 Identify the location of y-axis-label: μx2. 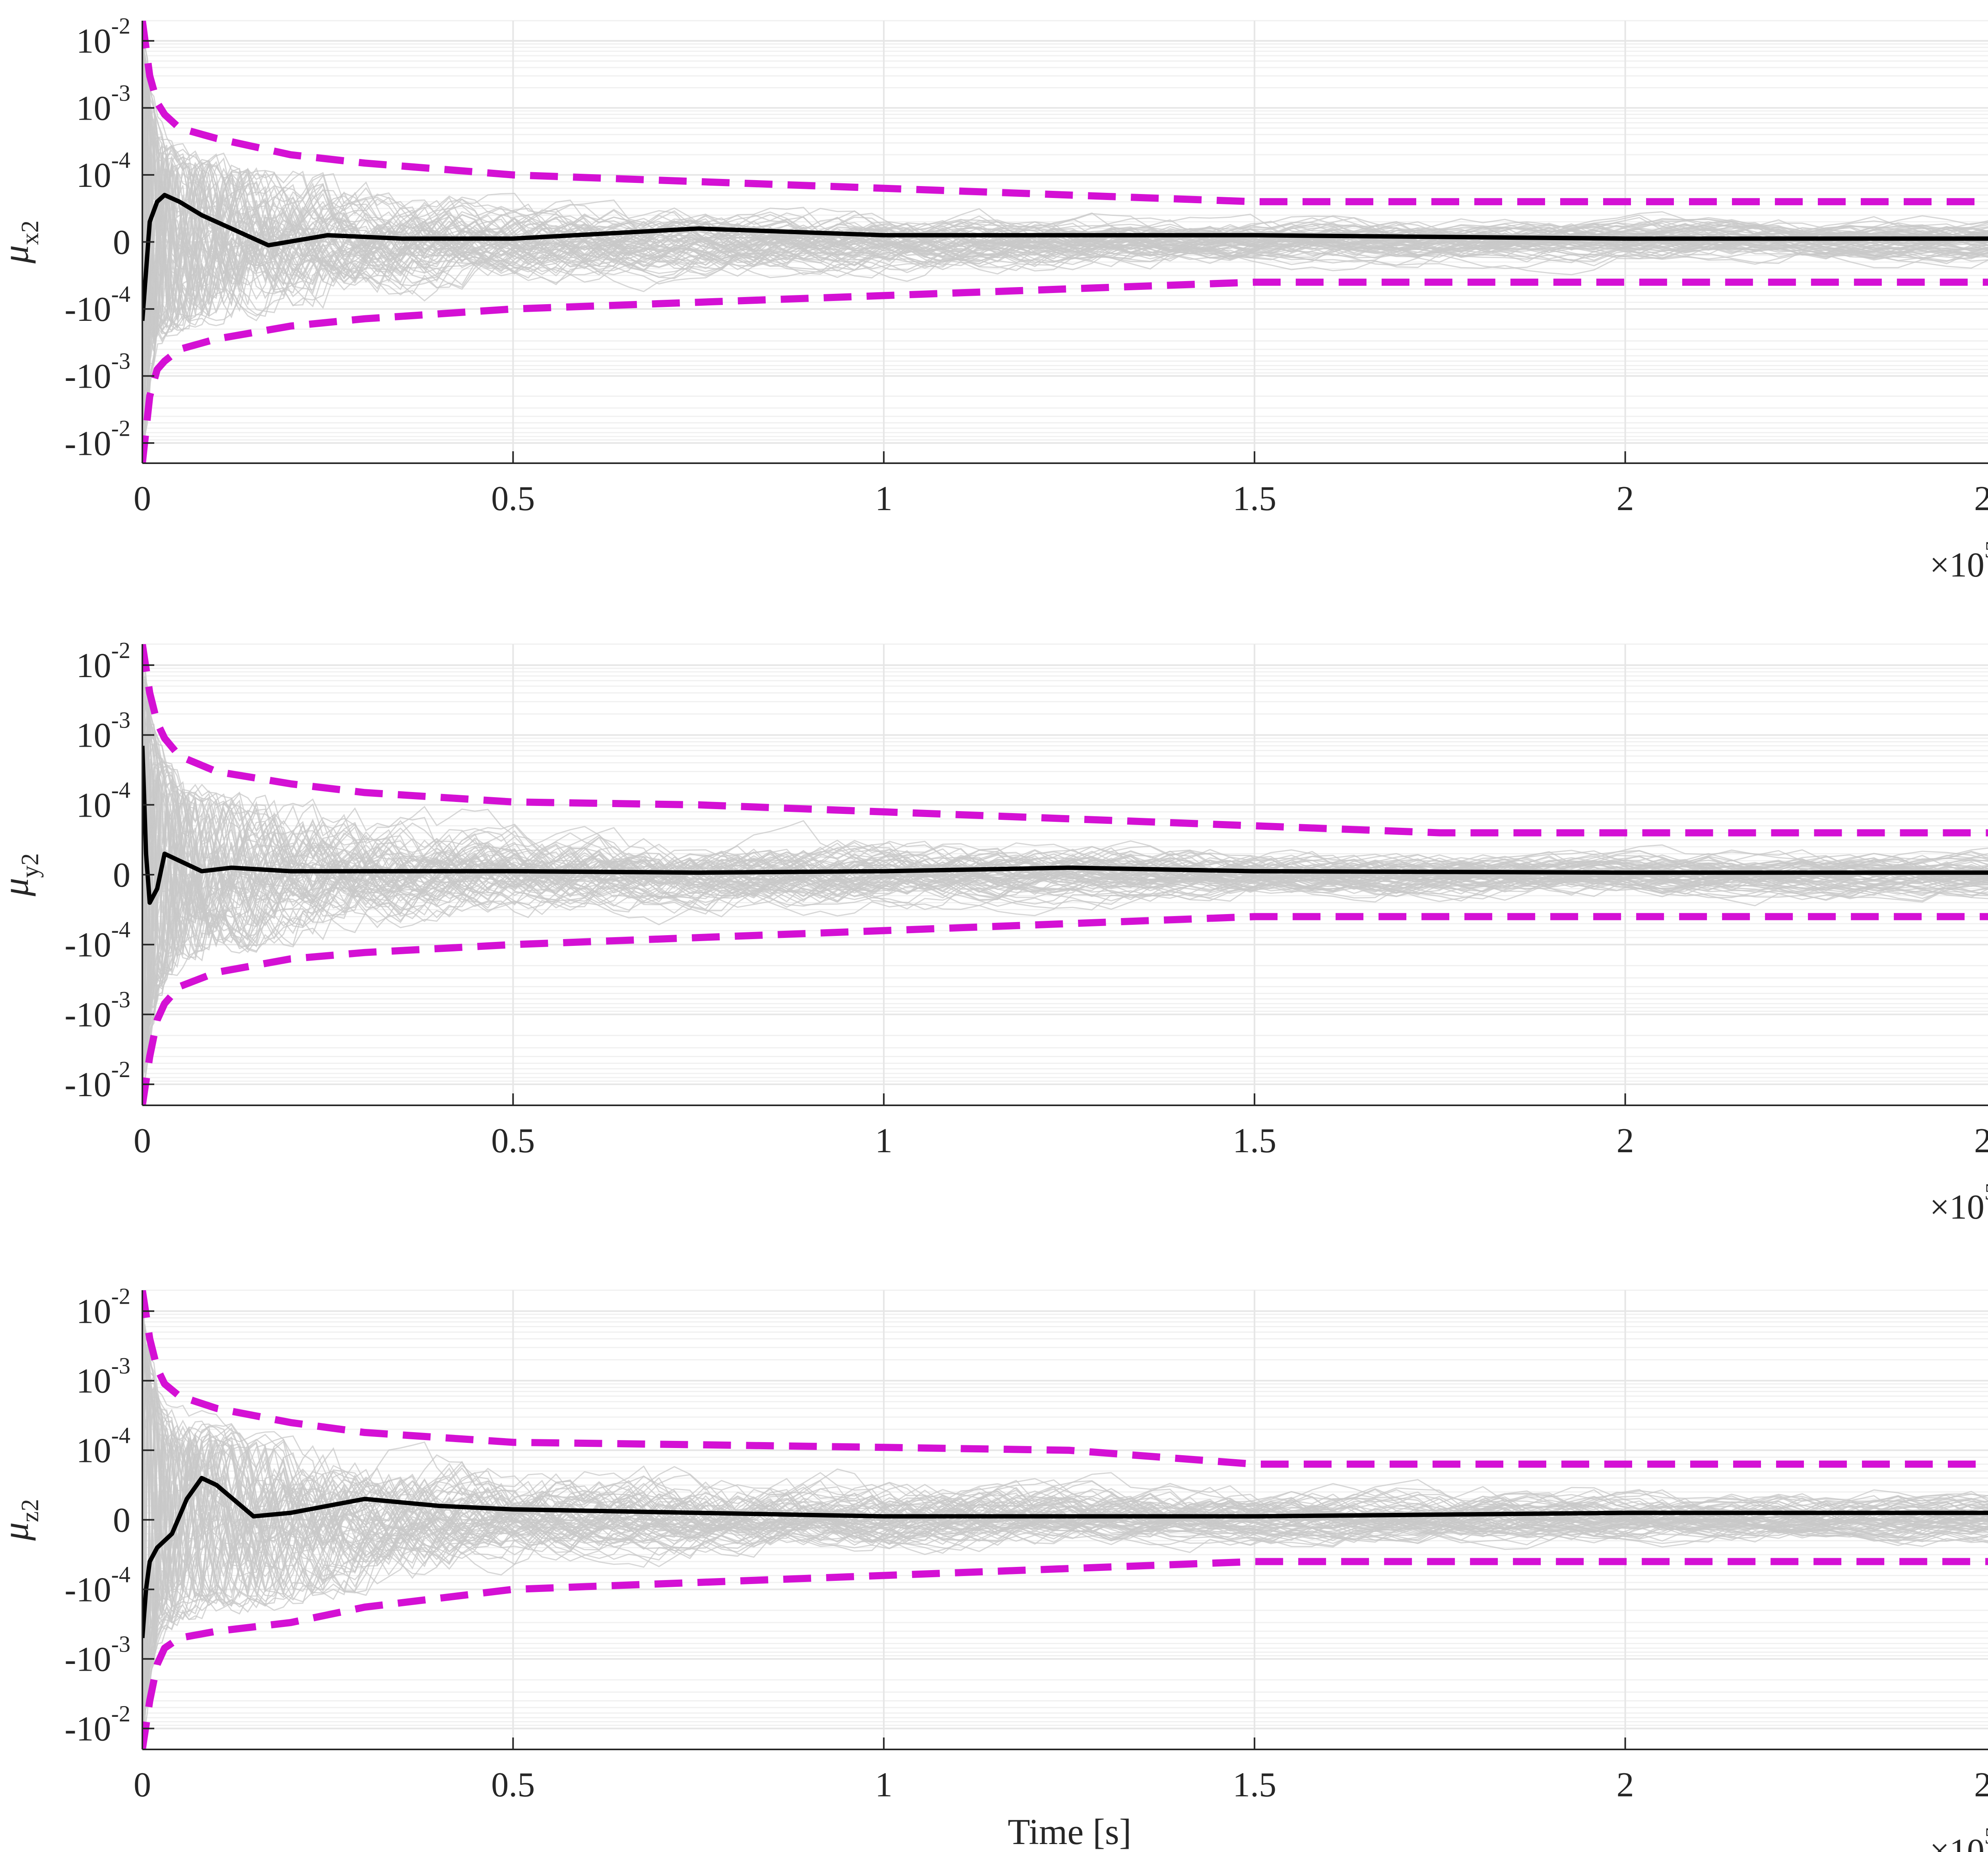
(22, 242).